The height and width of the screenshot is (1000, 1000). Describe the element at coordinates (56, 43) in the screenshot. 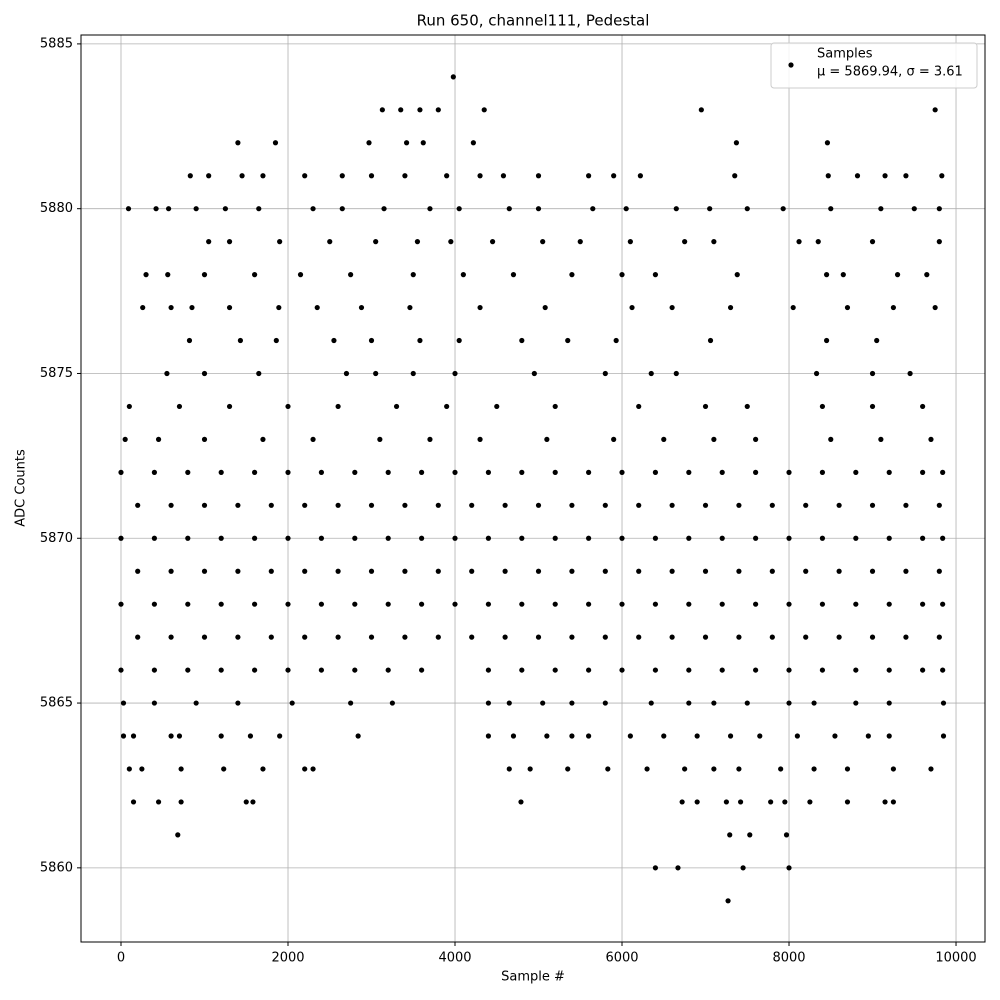

I see `y-tick-label: 5885` at that location.